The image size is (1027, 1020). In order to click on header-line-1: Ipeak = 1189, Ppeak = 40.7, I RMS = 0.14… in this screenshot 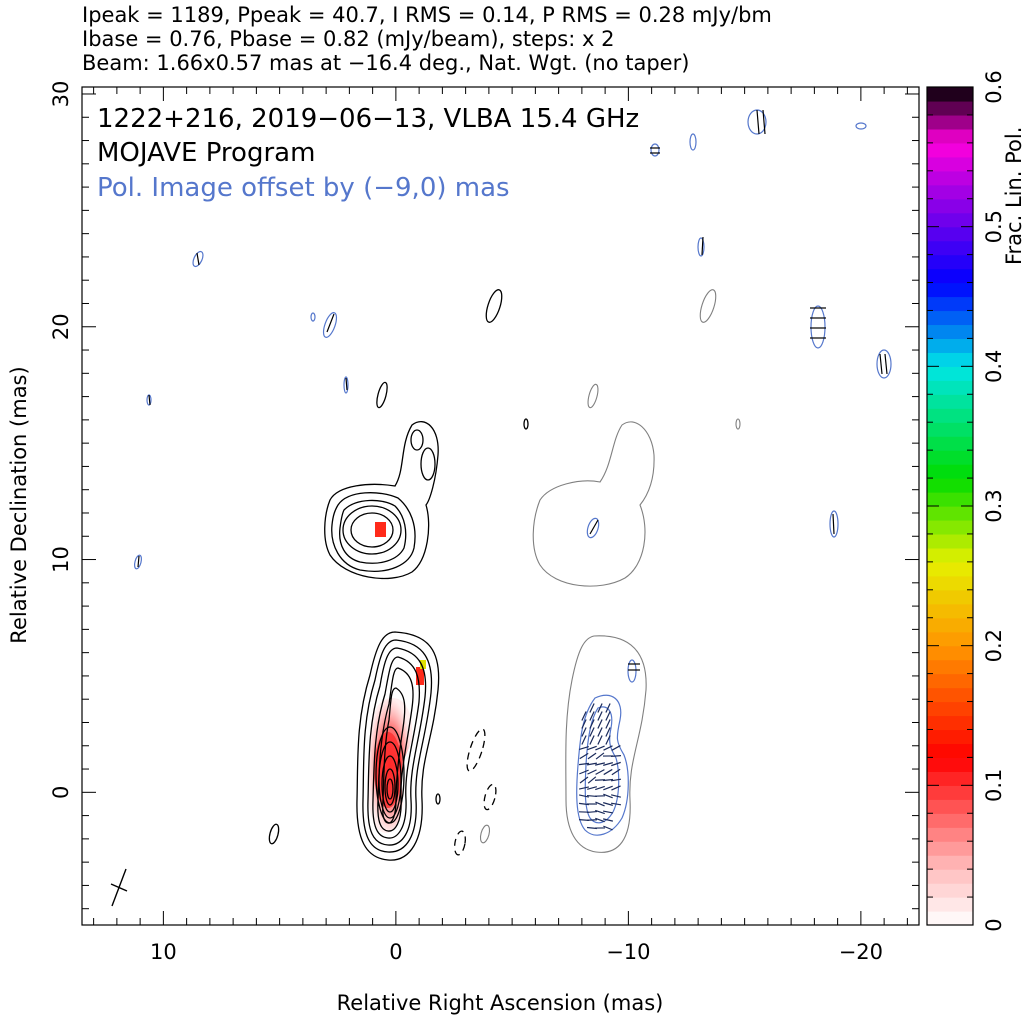, I will do `click(427, 15)`.